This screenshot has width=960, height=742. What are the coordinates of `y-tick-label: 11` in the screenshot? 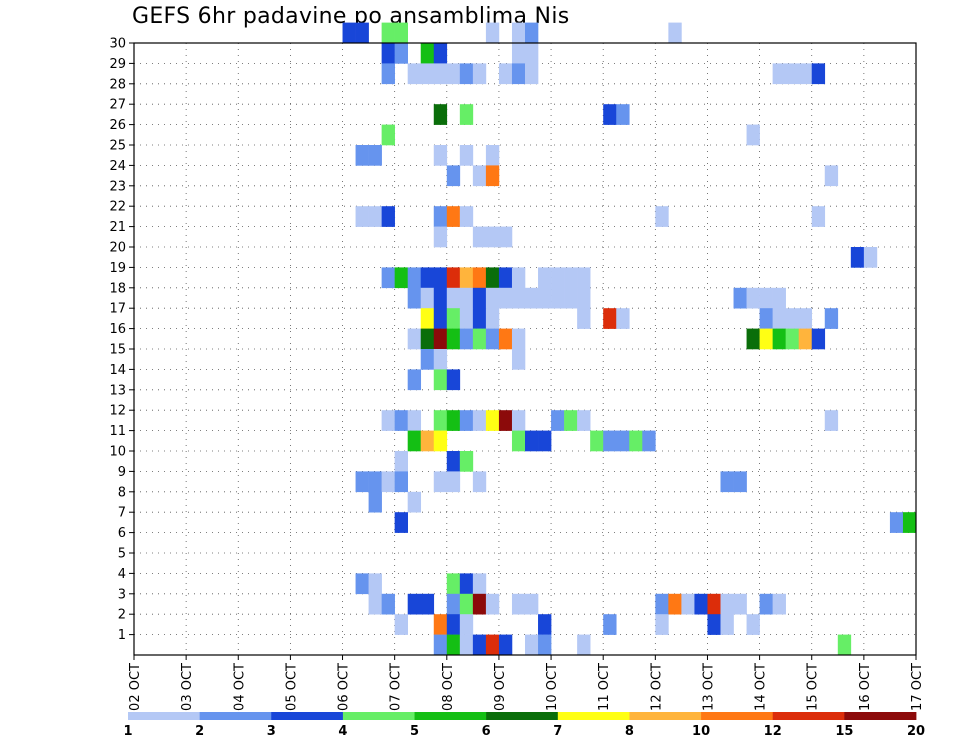 It's located at (117, 431).